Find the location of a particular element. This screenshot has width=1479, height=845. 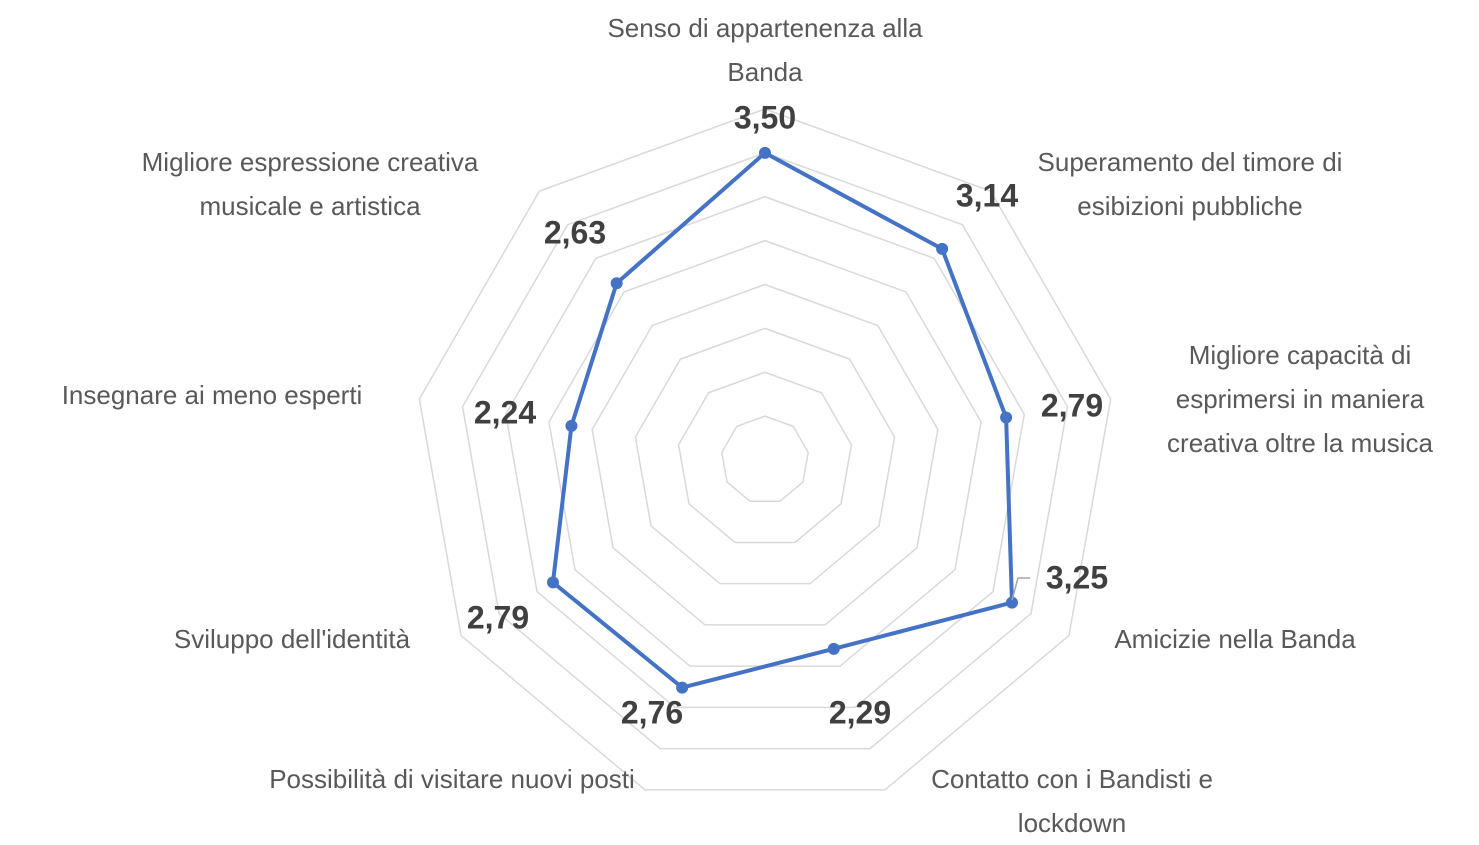

category-label: Possibilità di visitare nuovi posti is located at coordinates (452, 779).